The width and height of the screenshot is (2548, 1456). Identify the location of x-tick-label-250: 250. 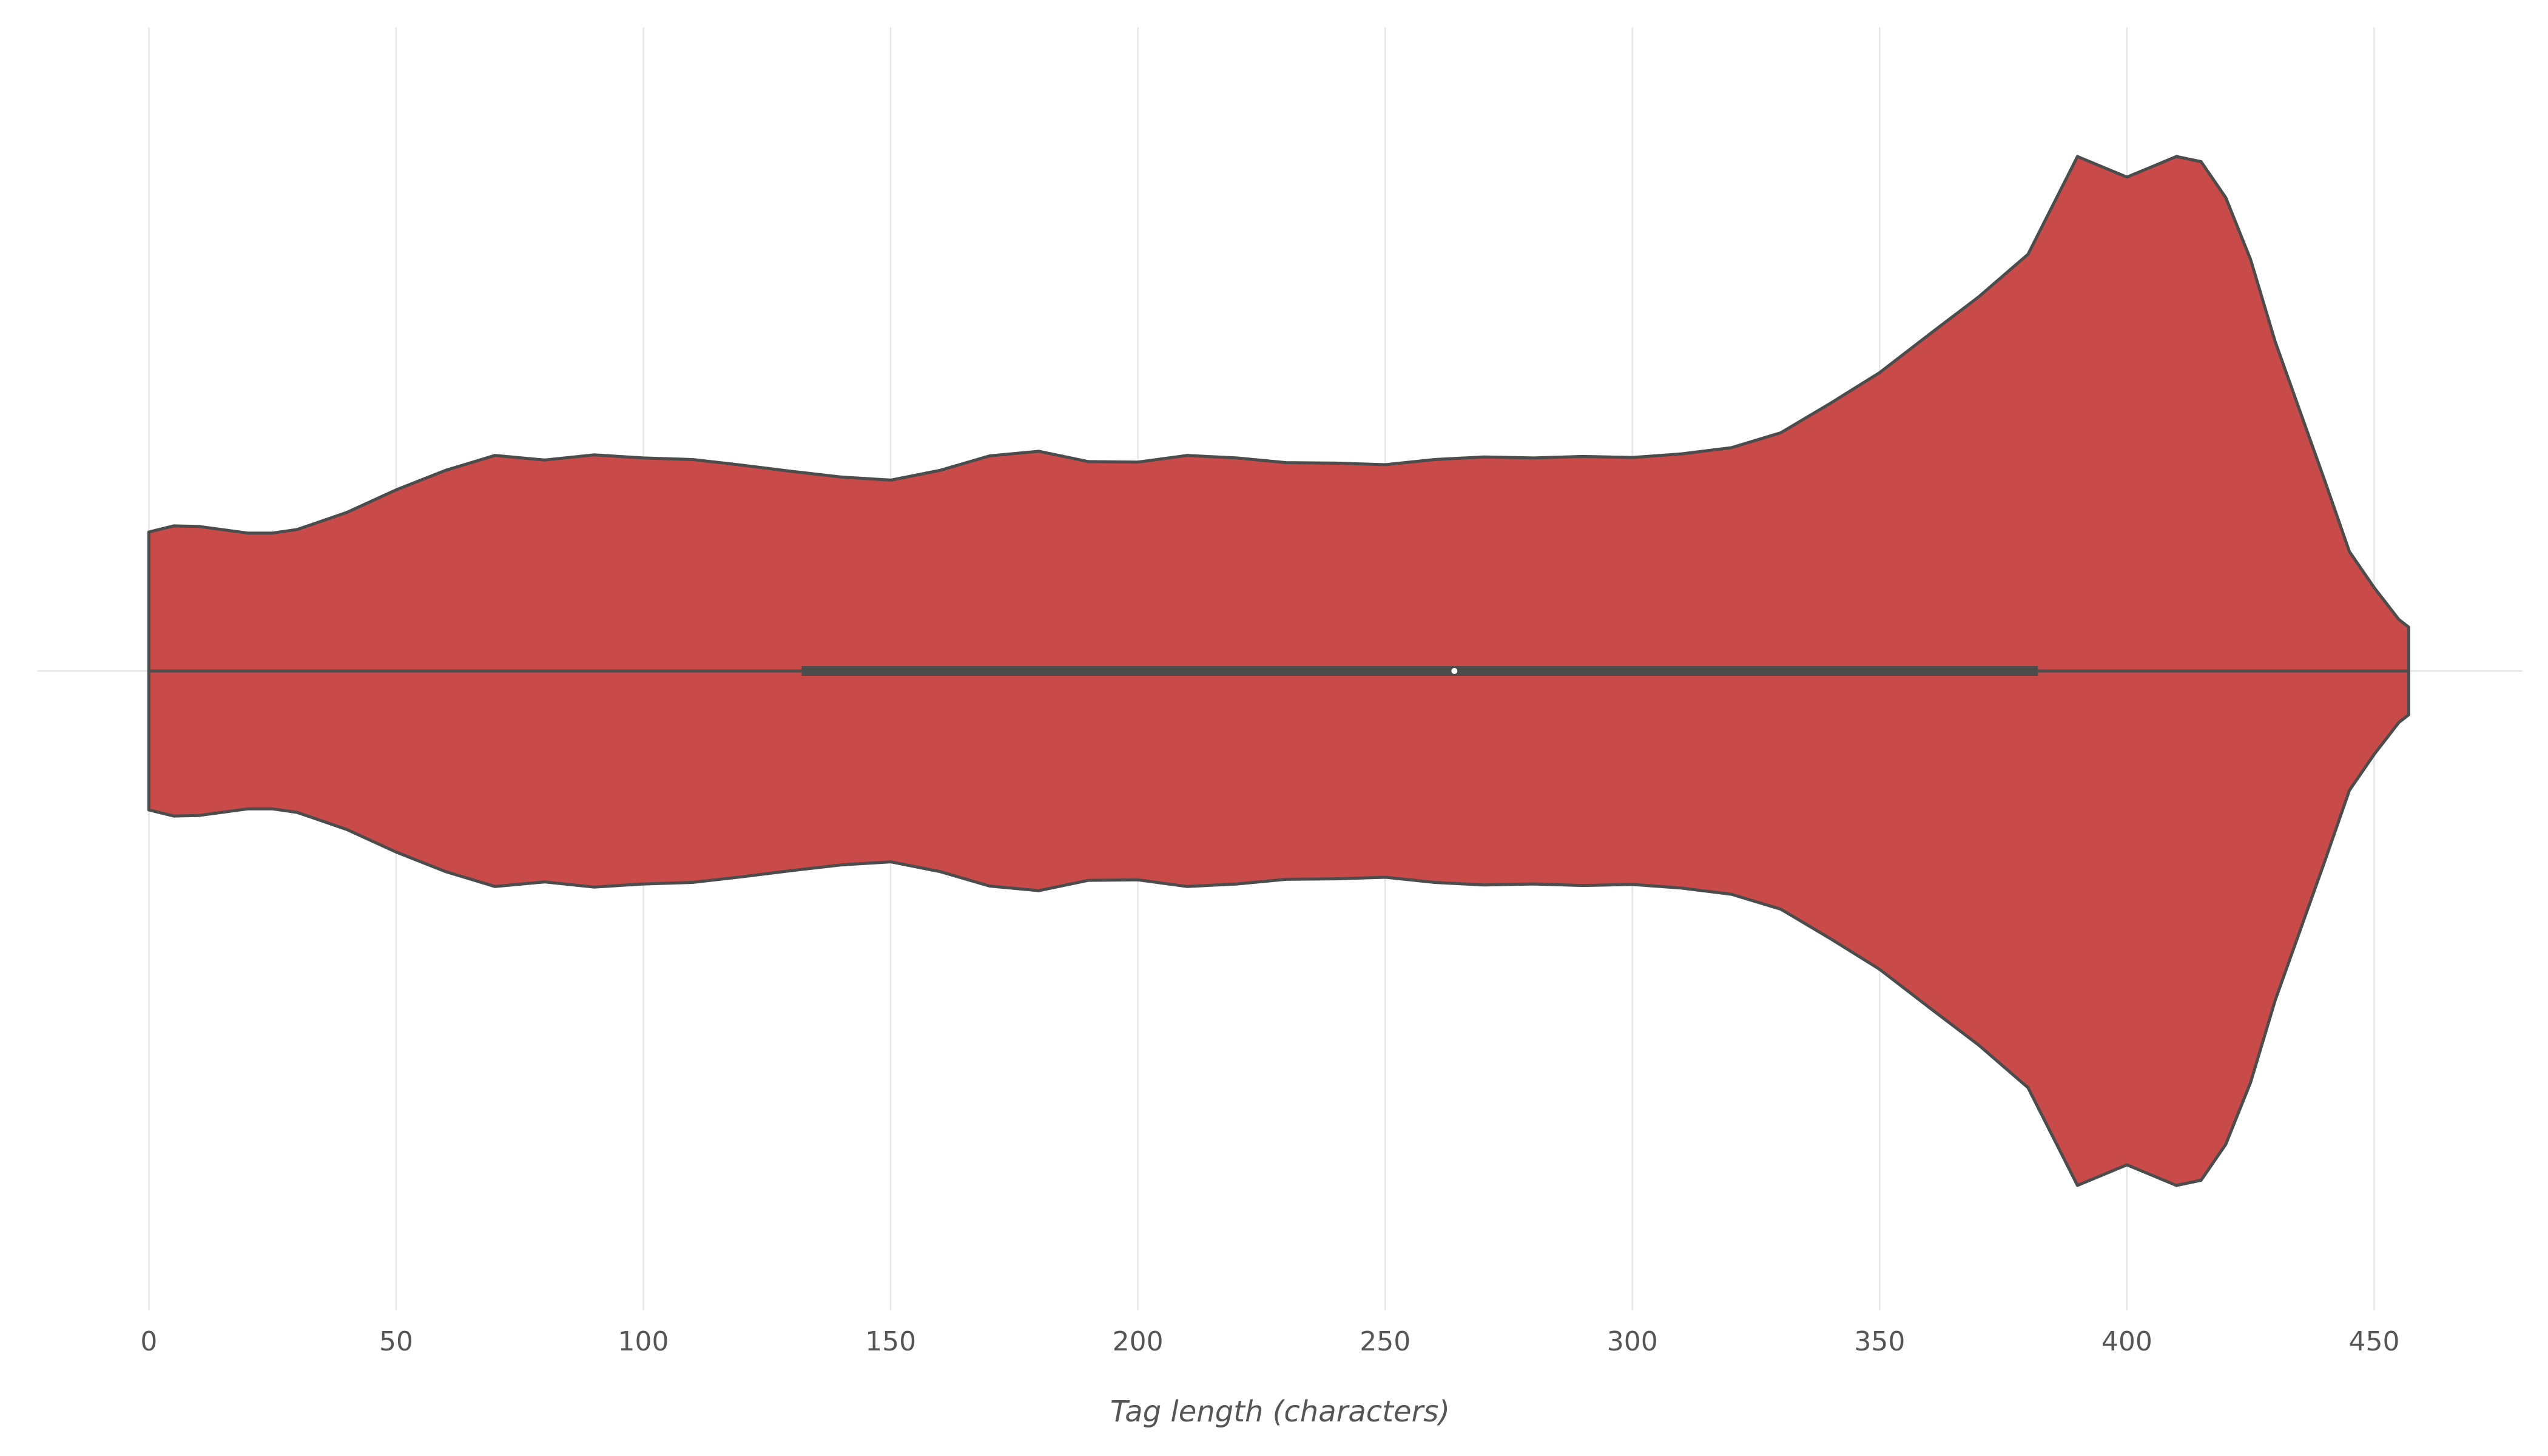
(1385, 1341).